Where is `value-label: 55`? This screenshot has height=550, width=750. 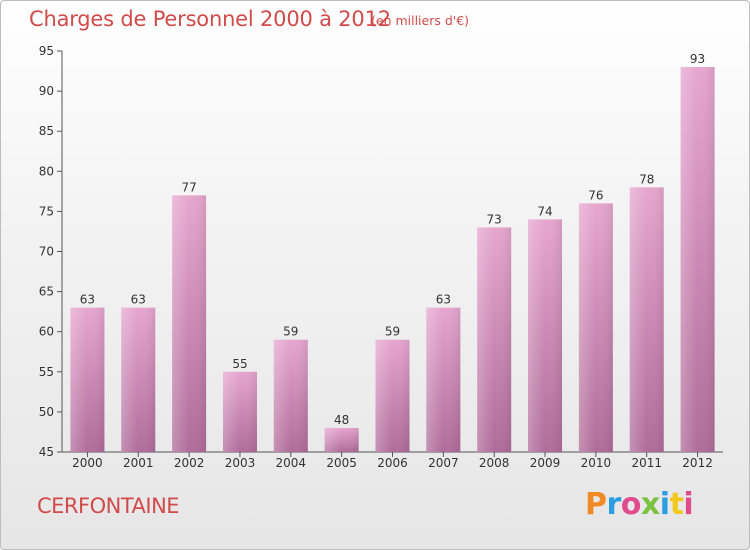
value-label: 55 is located at coordinates (239, 364).